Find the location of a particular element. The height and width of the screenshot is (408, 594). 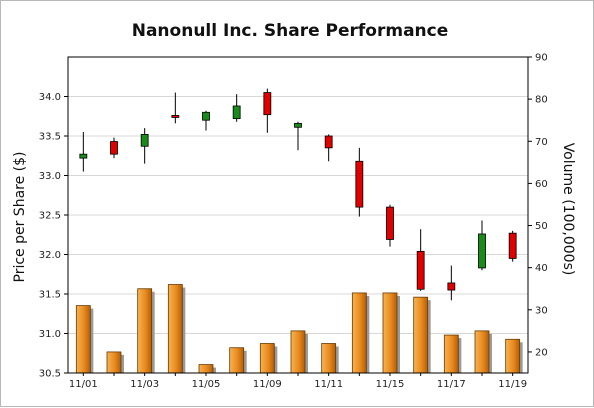

right-tick-label: 80 is located at coordinates (541, 100).